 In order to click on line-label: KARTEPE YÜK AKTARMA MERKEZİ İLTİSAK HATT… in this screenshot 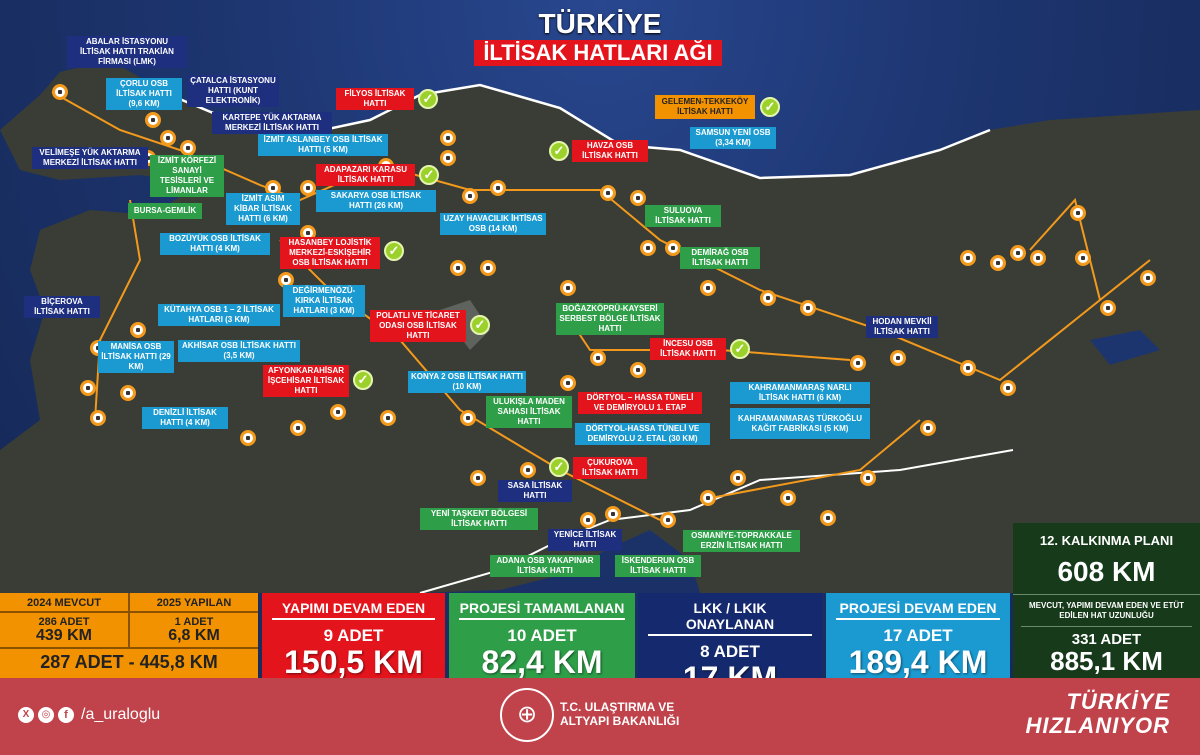, I will do `click(272, 123)`.